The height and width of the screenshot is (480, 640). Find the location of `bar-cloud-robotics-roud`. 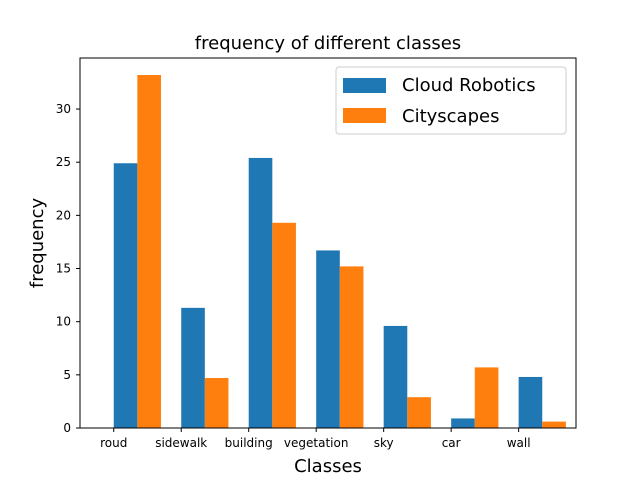

bar-cloud-robotics-roud is located at coordinates (125, 296).